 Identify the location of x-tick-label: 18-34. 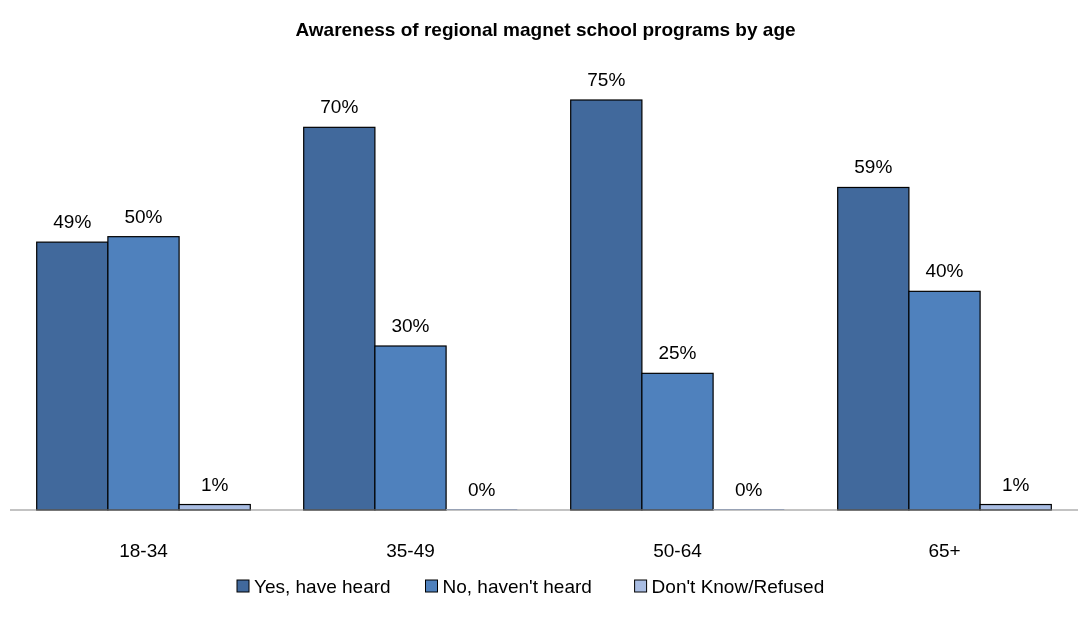
(144, 550).